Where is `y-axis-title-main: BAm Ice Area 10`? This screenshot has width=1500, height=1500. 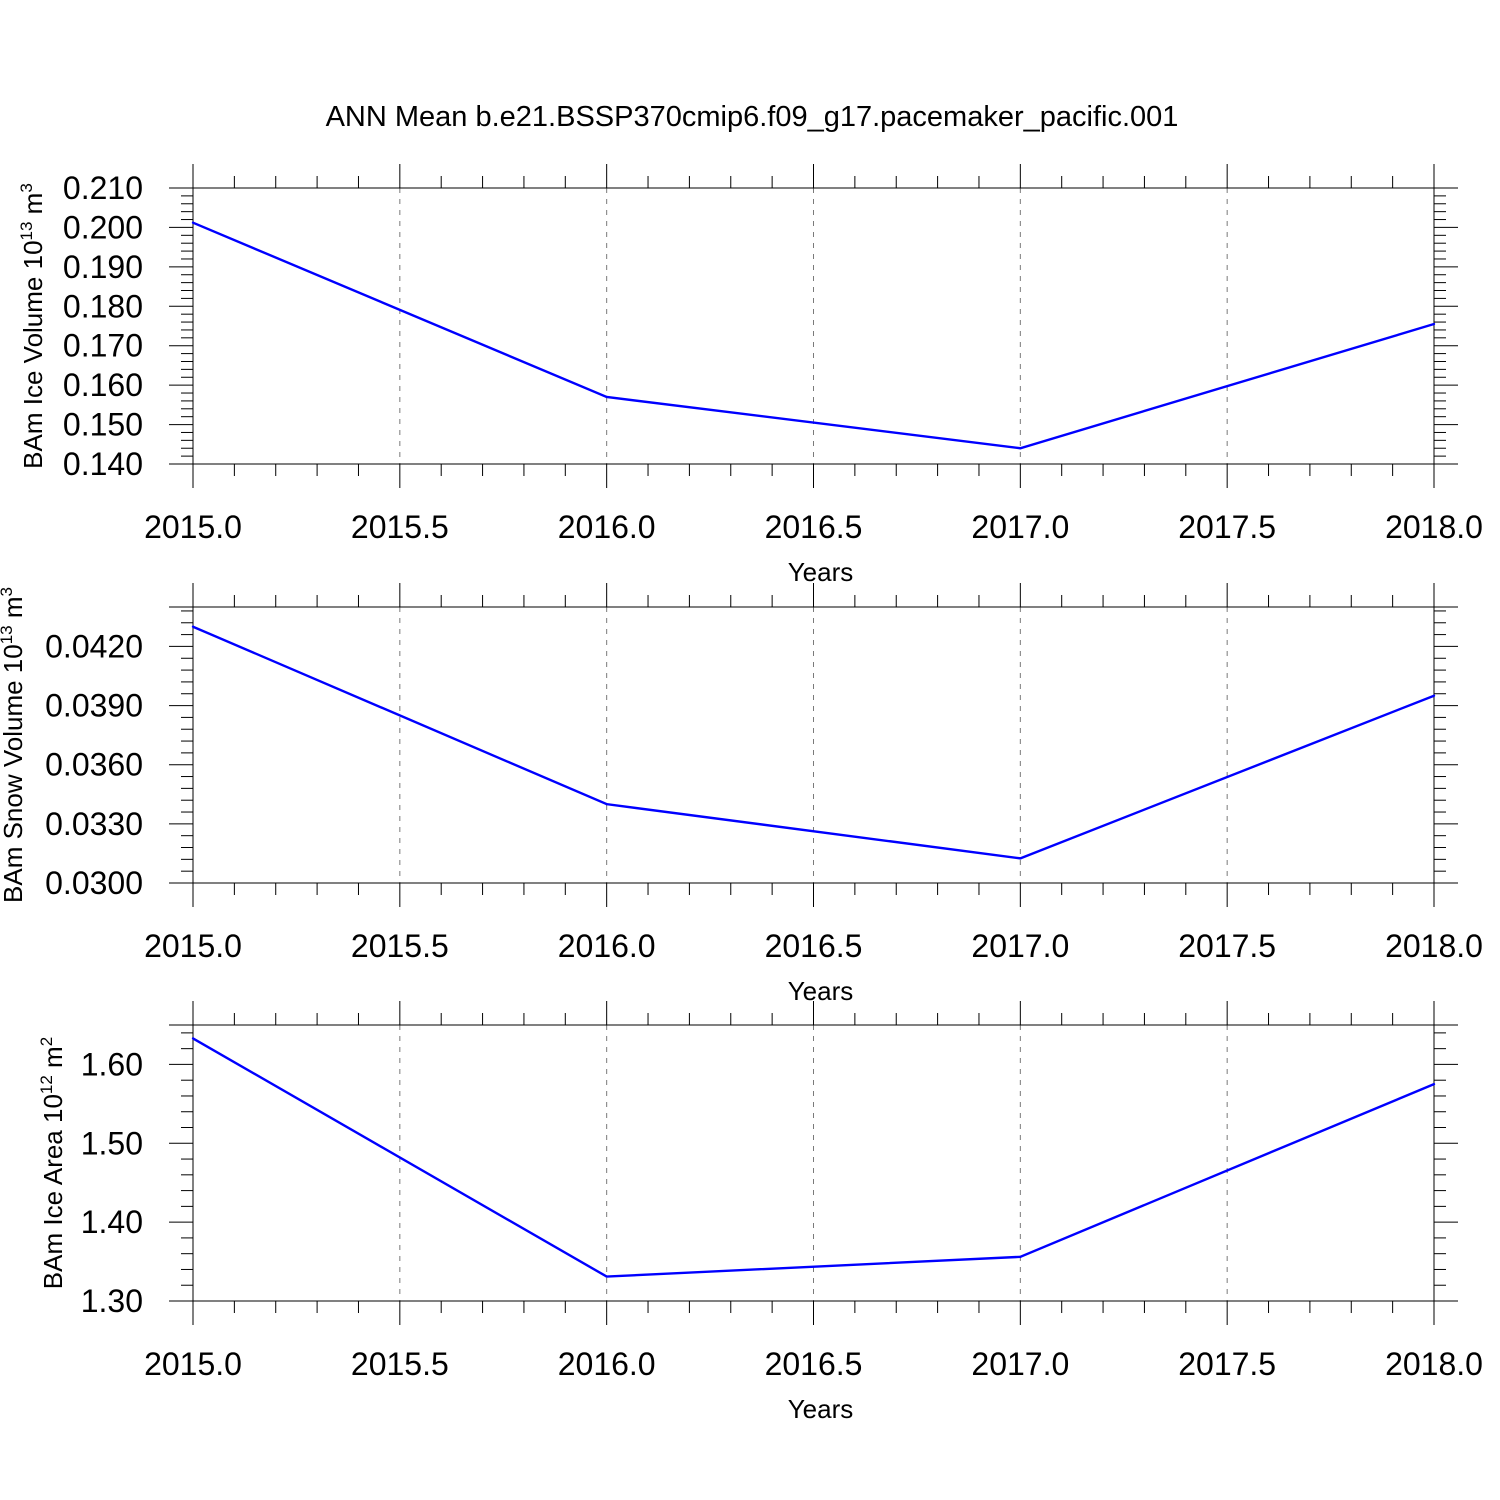 y-axis-title-main: BAm Ice Area 10 is located at coordinates (53, 1191).